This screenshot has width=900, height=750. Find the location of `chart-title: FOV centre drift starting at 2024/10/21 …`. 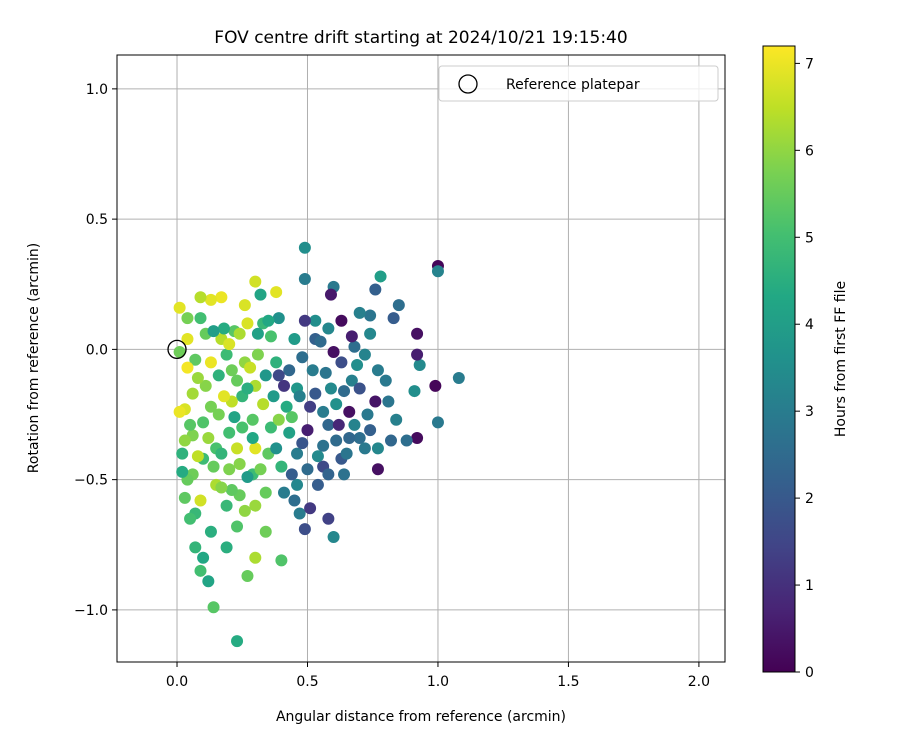

chart-title: FOV centre drift starting at 2024/10/21 … is located at coordinates (420, 38).